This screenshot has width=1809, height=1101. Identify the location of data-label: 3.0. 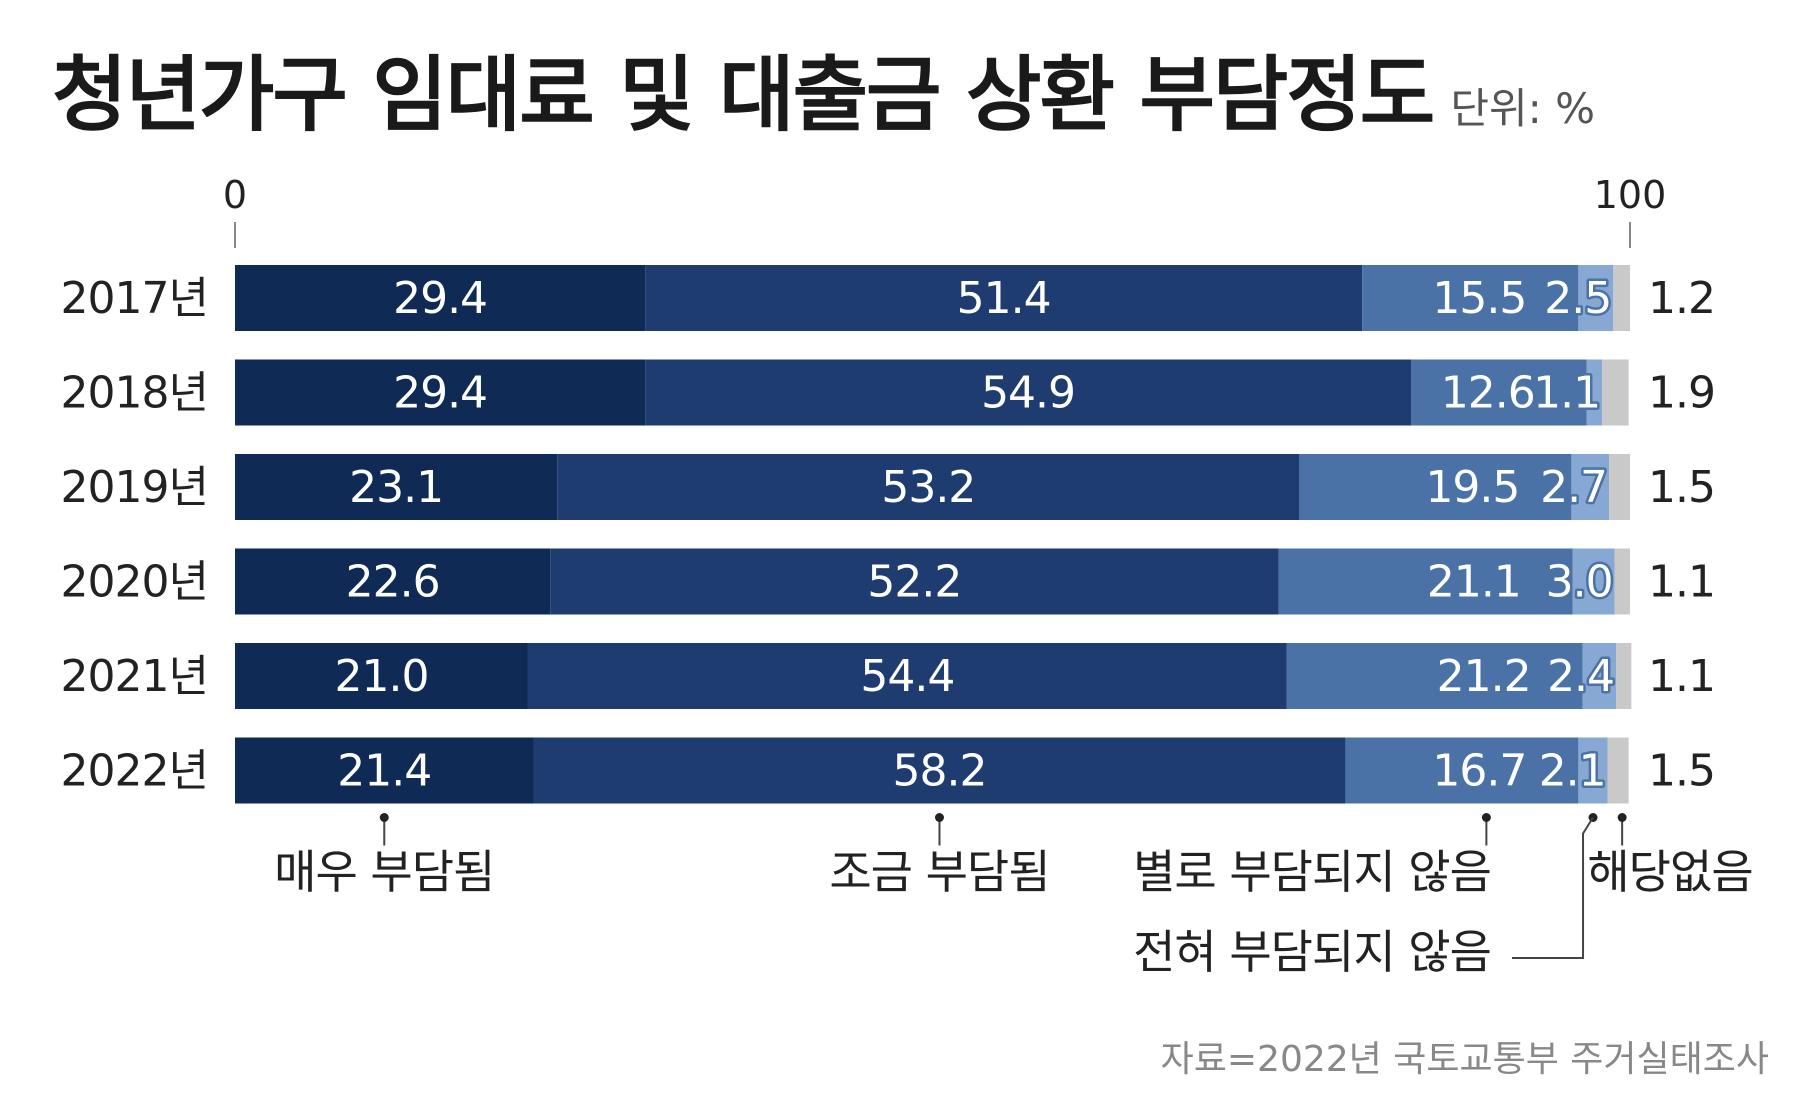
(1579, 582).